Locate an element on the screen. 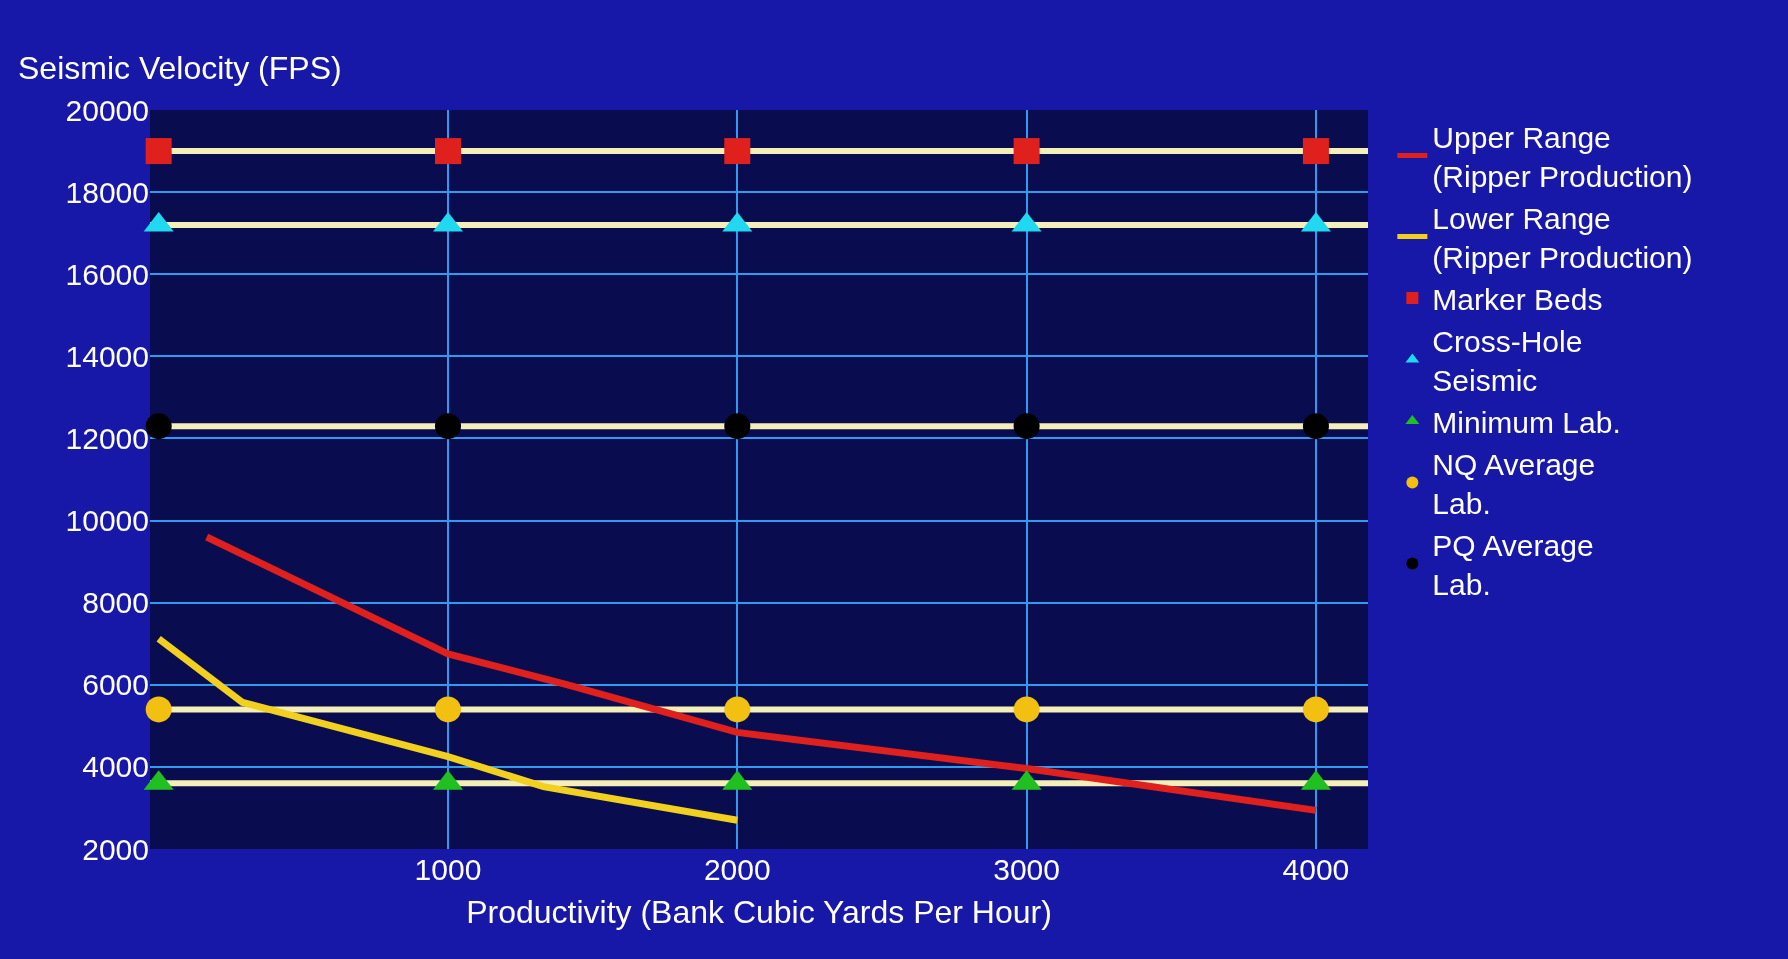  x-tick-label: 3000 is located at coordinates (1026, 869).